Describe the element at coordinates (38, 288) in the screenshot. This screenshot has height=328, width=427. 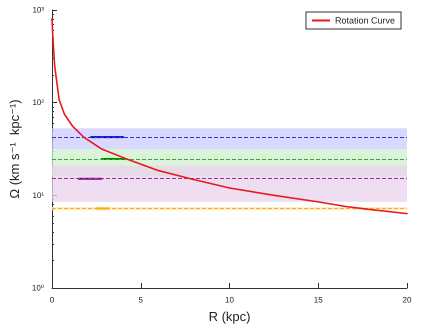
I see `y-tick-label: 10⁰` at that location.